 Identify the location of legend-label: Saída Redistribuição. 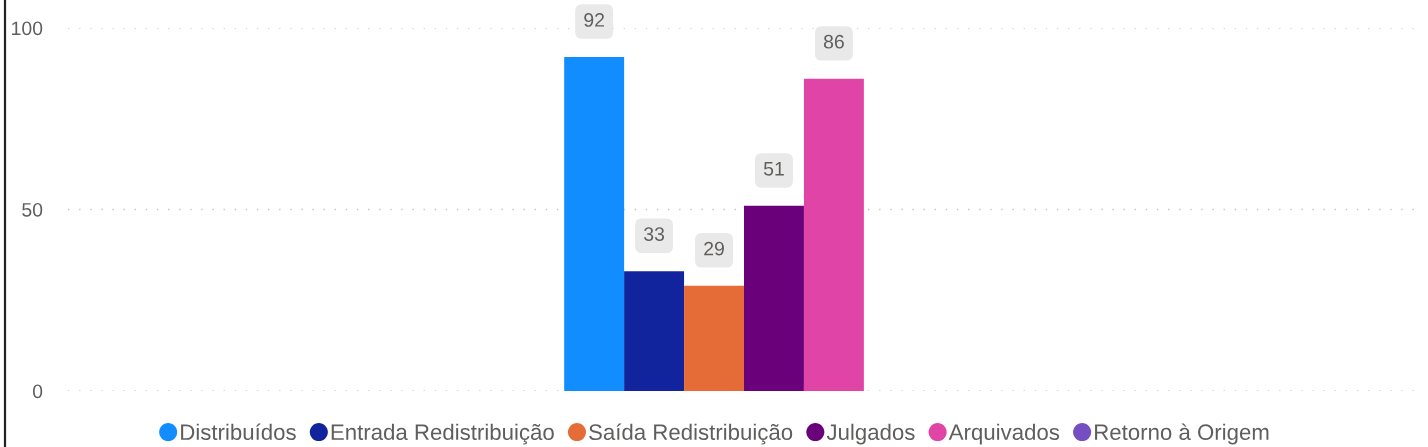
(691, 434).